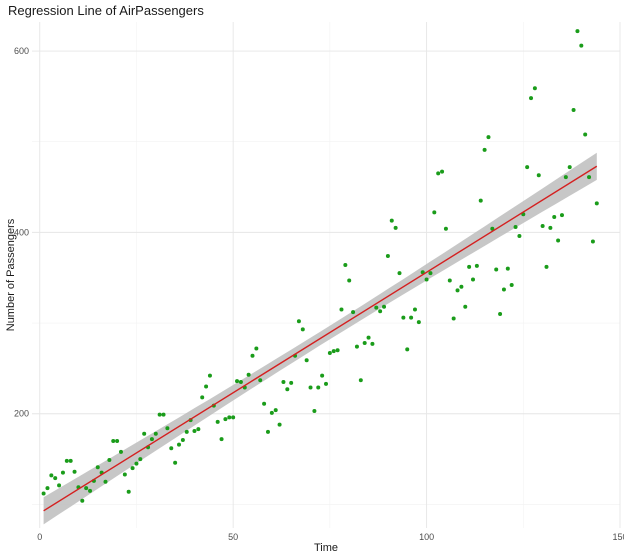 The image size is (624, 554). Describe the element at coordinates (39, 537) in the screenshot. I see `x-tick-label: 0` at that location.